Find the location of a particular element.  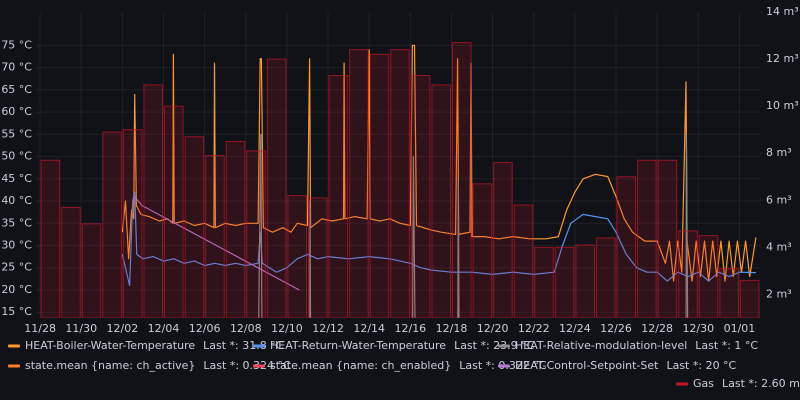

legend-label: HEAT-Relative-modulation-level is located at coordinates (601, 345).